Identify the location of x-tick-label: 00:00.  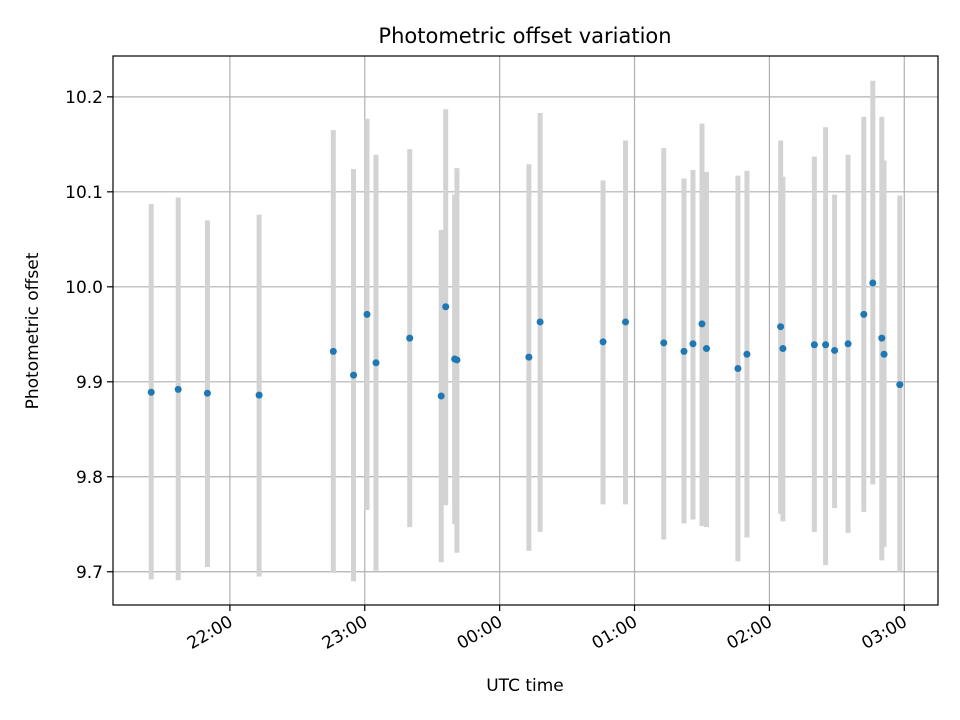
(480, 633).